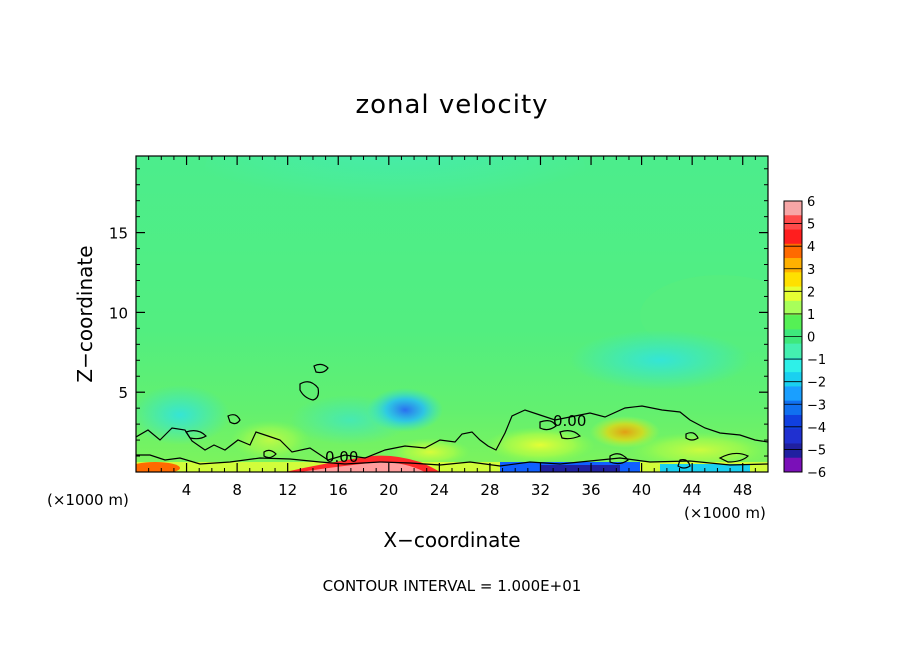 Image resolution: width=904 pixels, height=654 pixels. I want to click on y-tick-label: 15, so click(118, 234).